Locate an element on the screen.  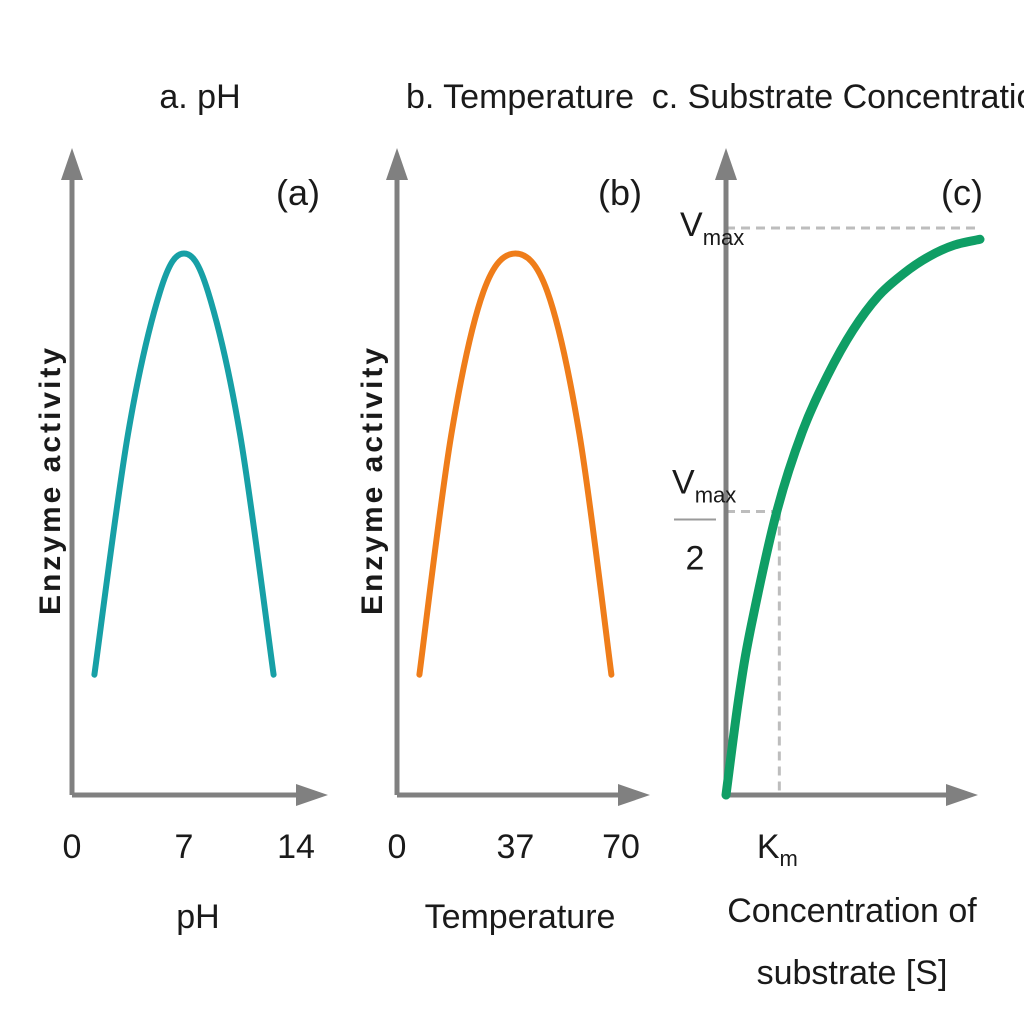
panel-b-x-tick: 37 is located at coordinates (515, 847).